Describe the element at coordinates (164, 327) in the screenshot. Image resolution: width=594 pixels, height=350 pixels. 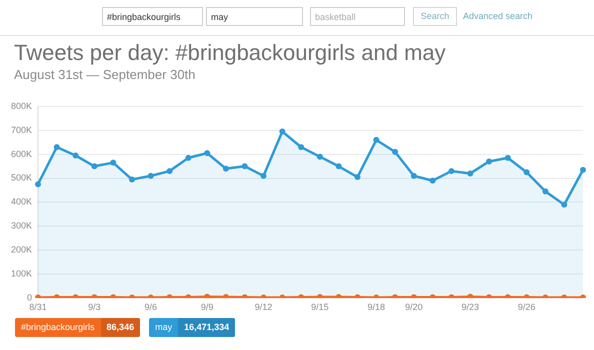
I see `text: may` at that location.